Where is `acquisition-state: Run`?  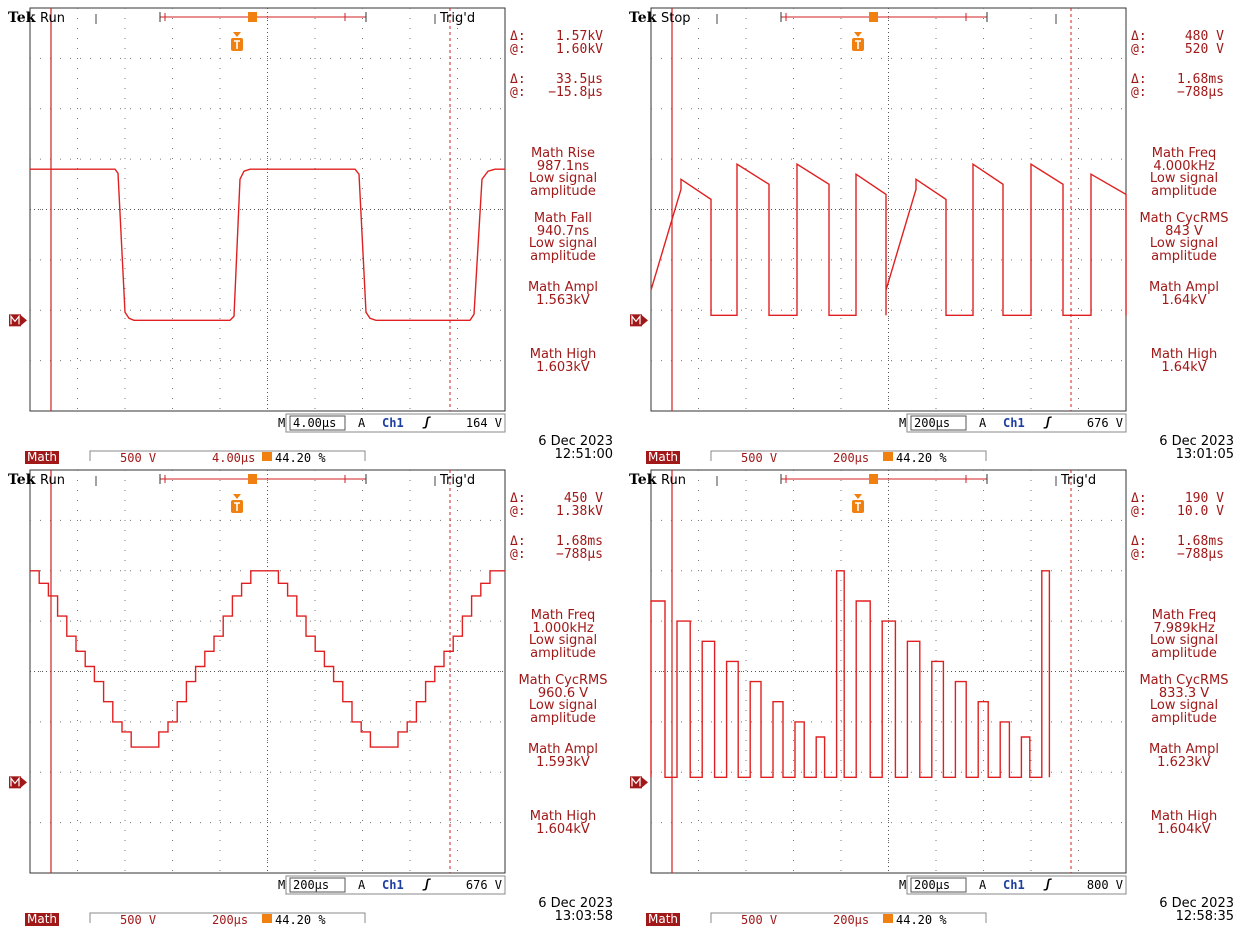
acquisition-state: Run is located at coordinates (52, 480).